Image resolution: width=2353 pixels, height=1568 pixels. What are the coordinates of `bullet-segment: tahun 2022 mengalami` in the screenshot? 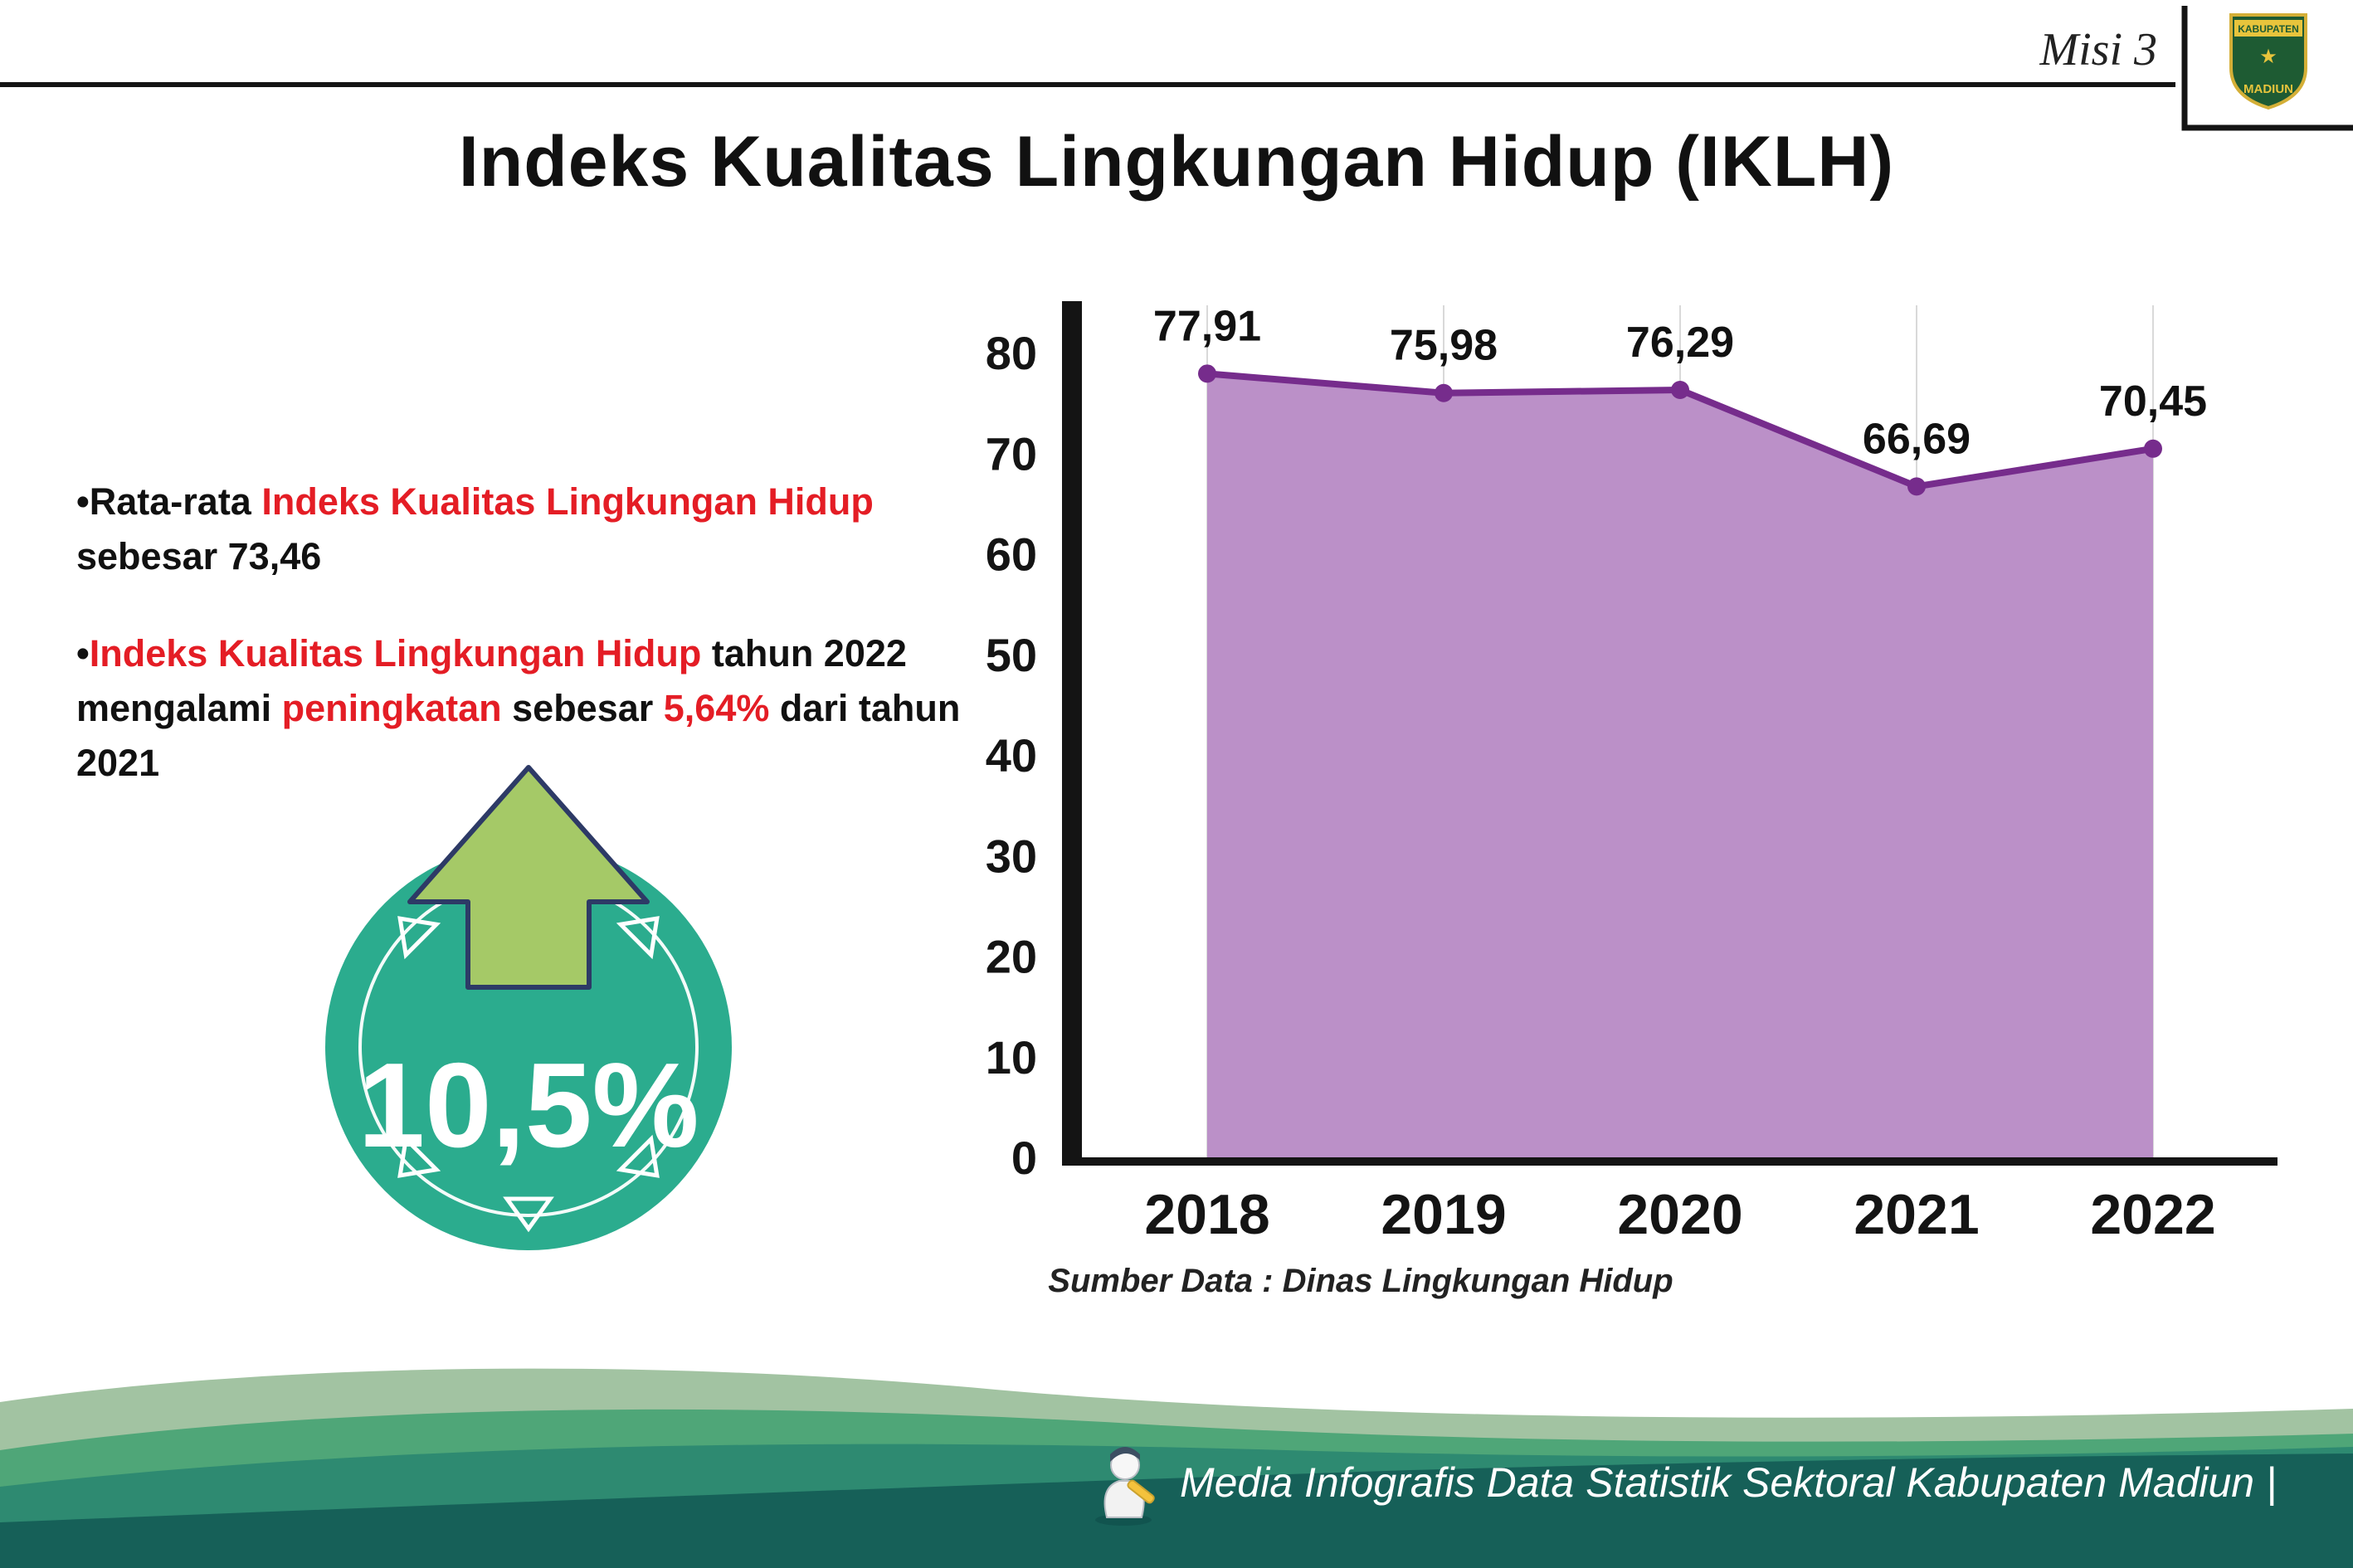 It's located at (491, 681).